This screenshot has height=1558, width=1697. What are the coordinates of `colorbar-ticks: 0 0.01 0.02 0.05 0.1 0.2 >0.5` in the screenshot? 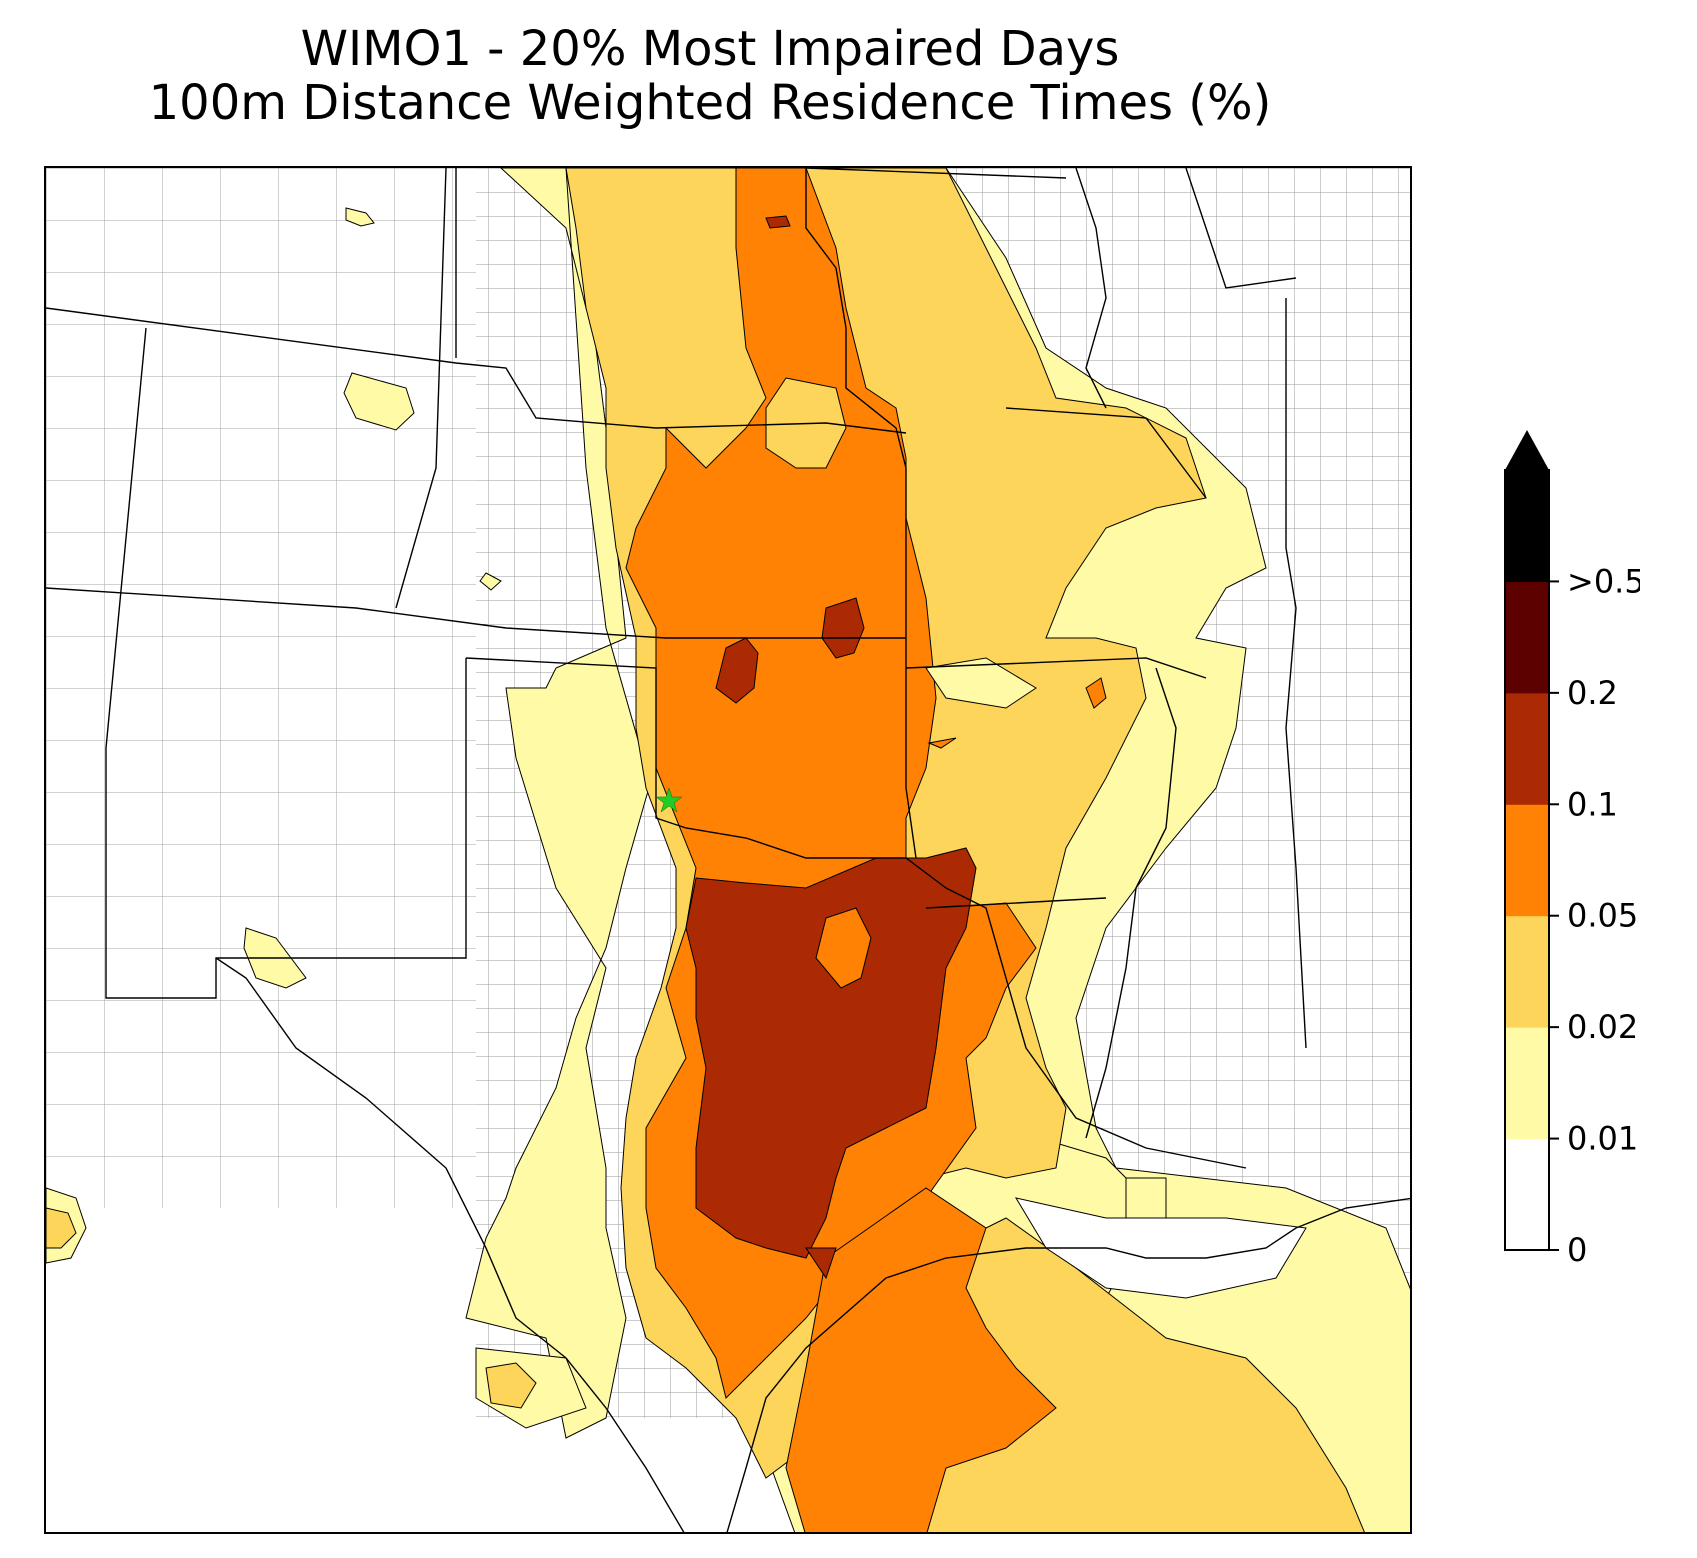 It's located at (1594, 915).